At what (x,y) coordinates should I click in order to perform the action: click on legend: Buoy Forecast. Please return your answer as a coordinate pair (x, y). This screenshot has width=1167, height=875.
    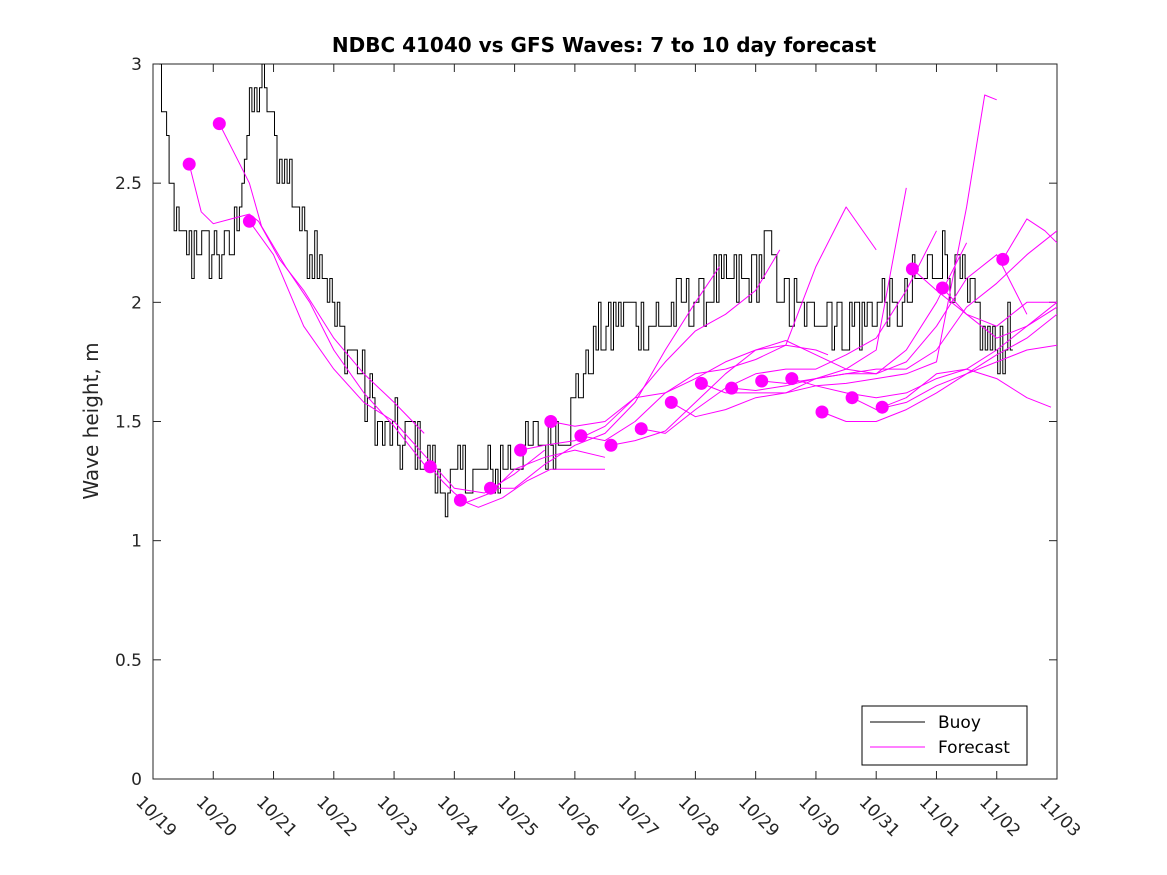
    Looking at the image, I should click on (944, 735).